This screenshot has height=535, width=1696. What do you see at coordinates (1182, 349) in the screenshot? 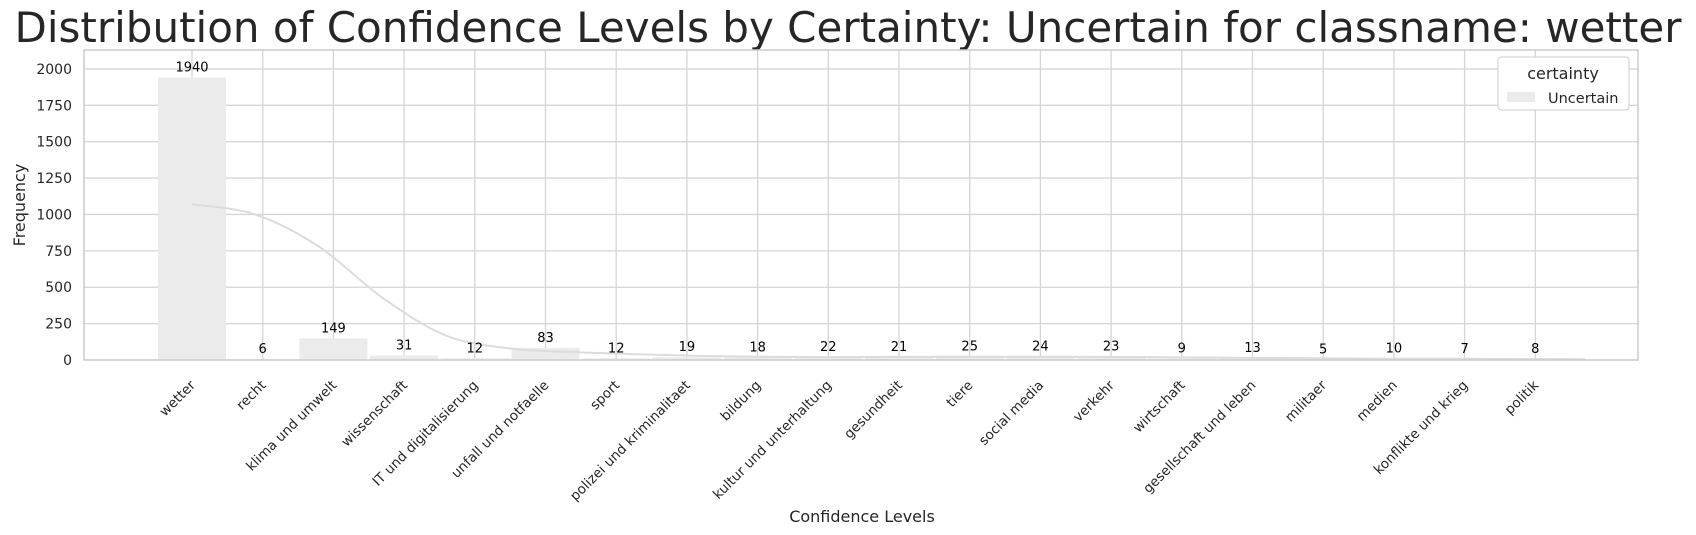
I see `data-label: 9` at bounding box center [1182, 349].